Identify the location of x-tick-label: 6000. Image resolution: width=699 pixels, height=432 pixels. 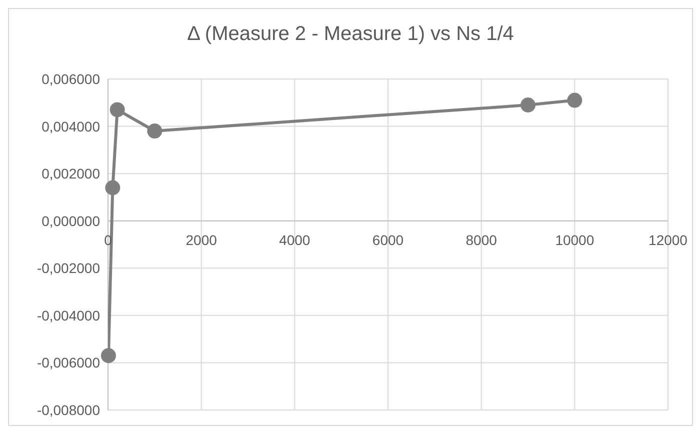
(388, 240).